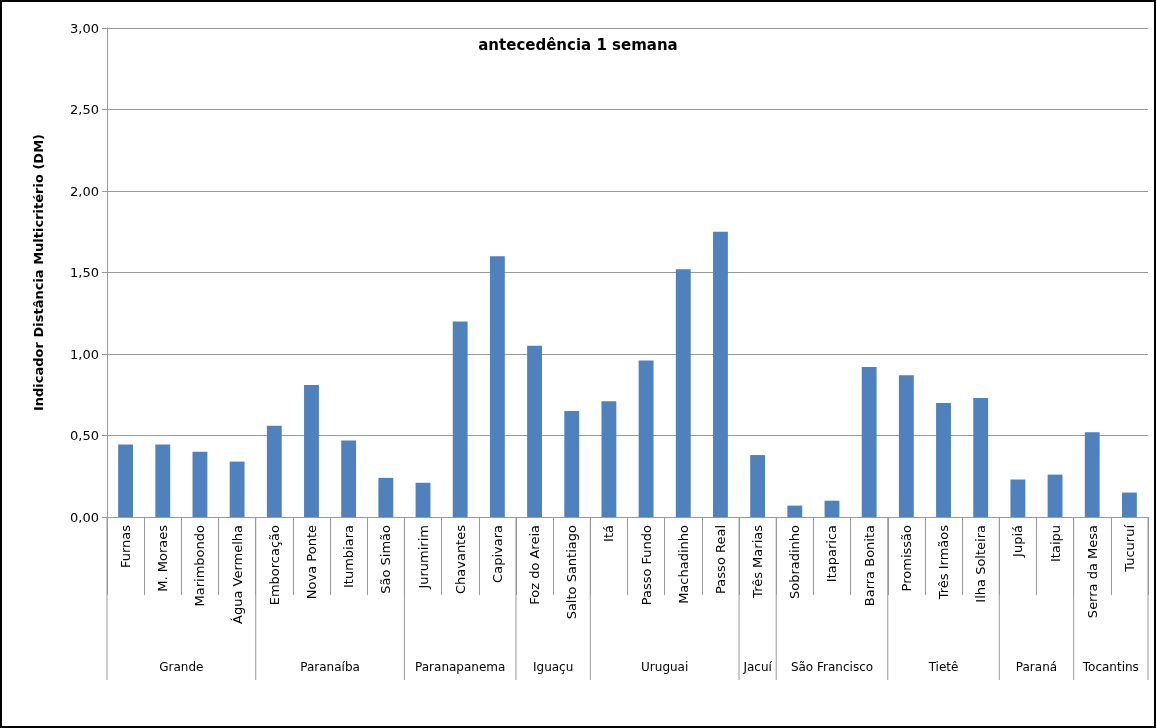 The height and width of the screenshot is (728, 1156). Describe the element at coordinates (349, 556) in the screenshot. I see `x-tick-label: Itumbiara` at that location.